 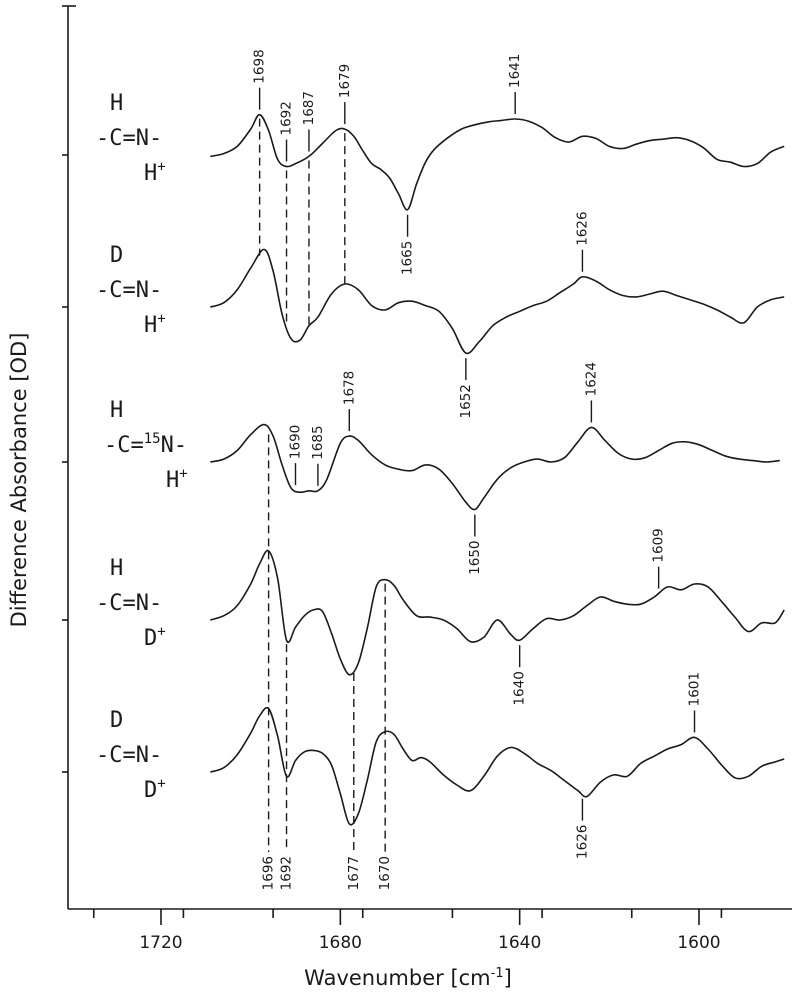 I want to click on x-tick-label: 1640, so click(x=519, y=943).